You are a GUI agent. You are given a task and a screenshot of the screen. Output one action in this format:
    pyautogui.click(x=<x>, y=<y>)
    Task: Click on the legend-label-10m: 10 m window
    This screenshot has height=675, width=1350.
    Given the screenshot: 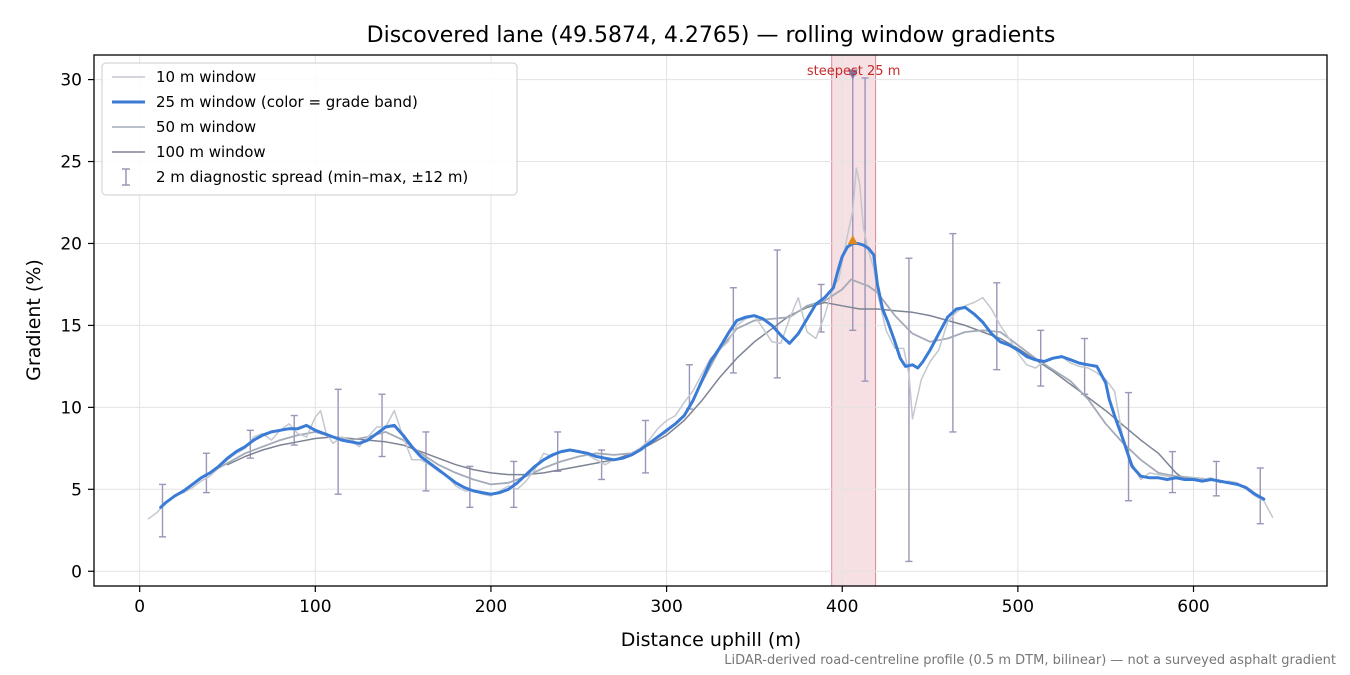 What is the action you would take?
    pyautogui.click(x=206, y=77)
    